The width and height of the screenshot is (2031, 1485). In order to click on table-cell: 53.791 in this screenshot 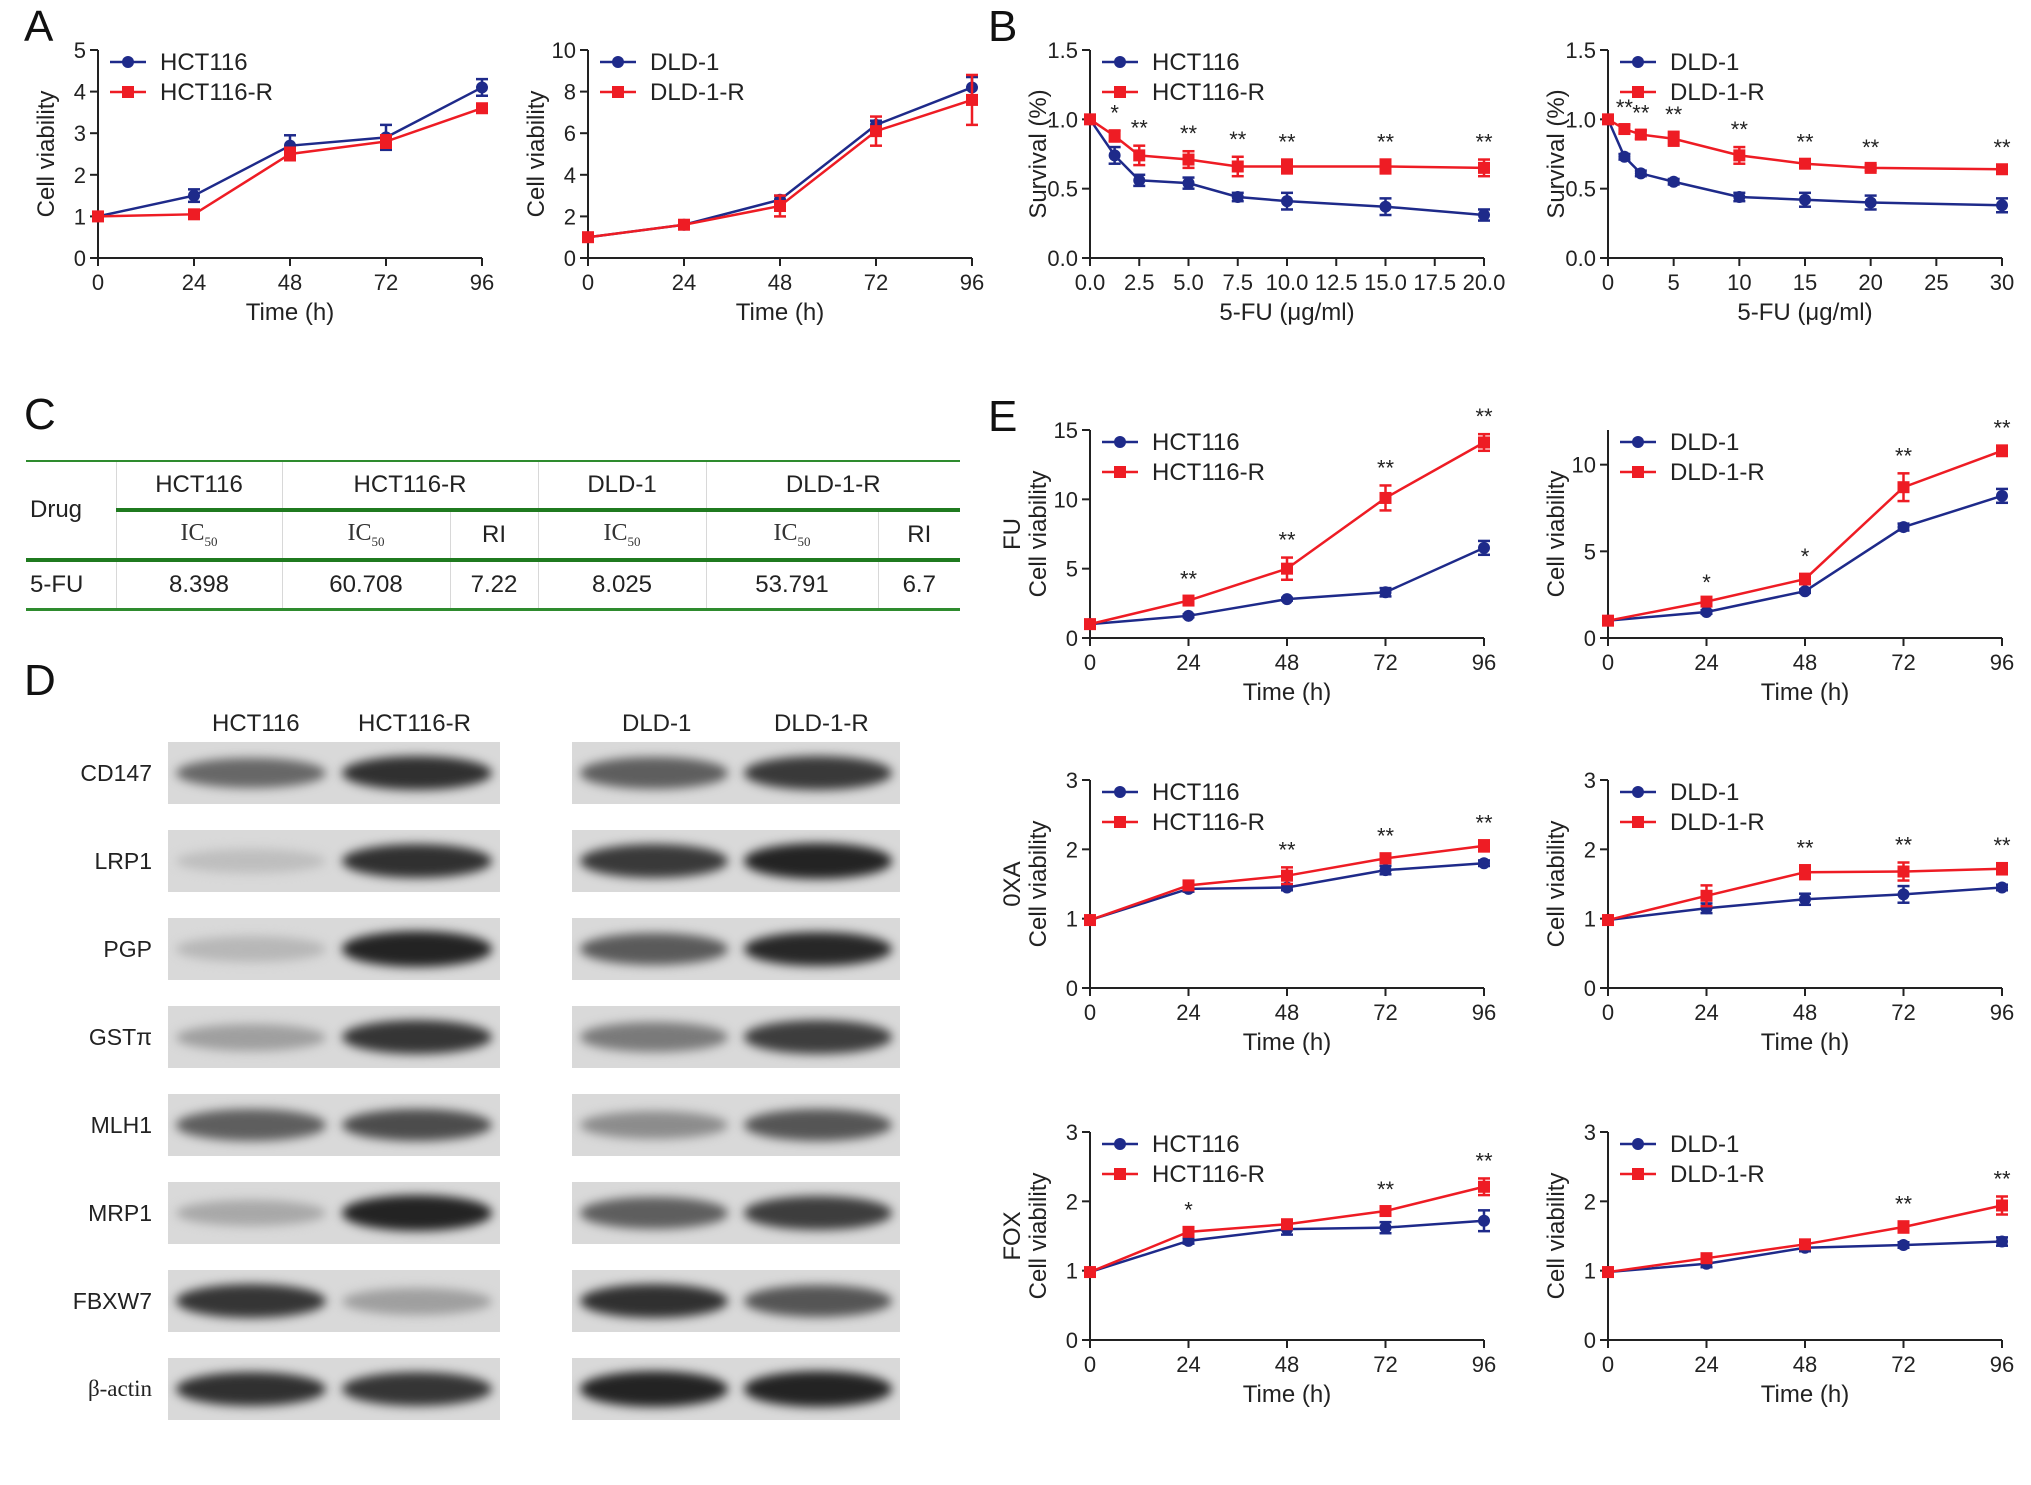, I will do `click(791, 584)`.